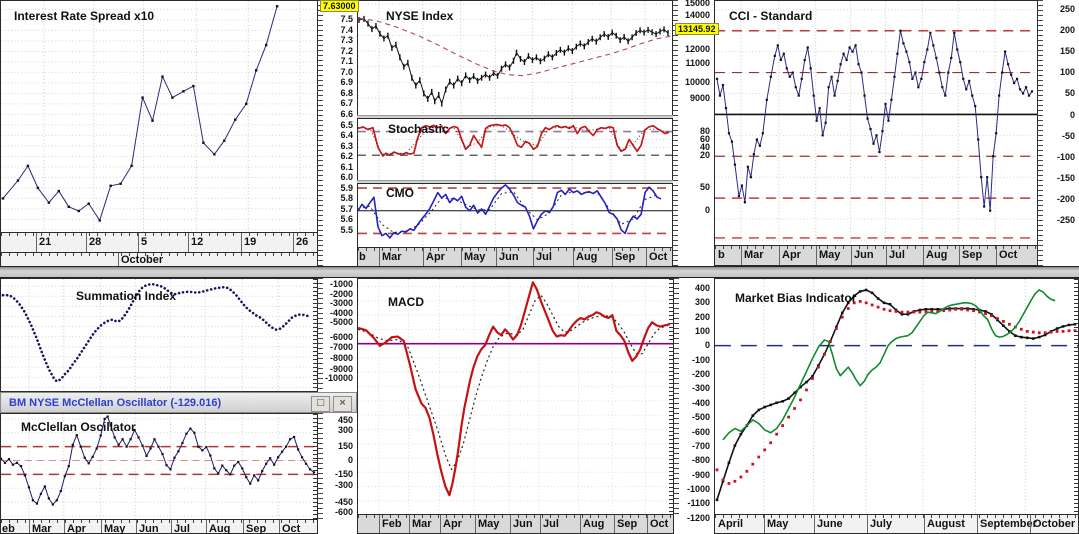 The image size is (1079, 534). Describe the element at coordinates (1054, 524) in the screenshot. I see `axis-month-label: October` at that location.